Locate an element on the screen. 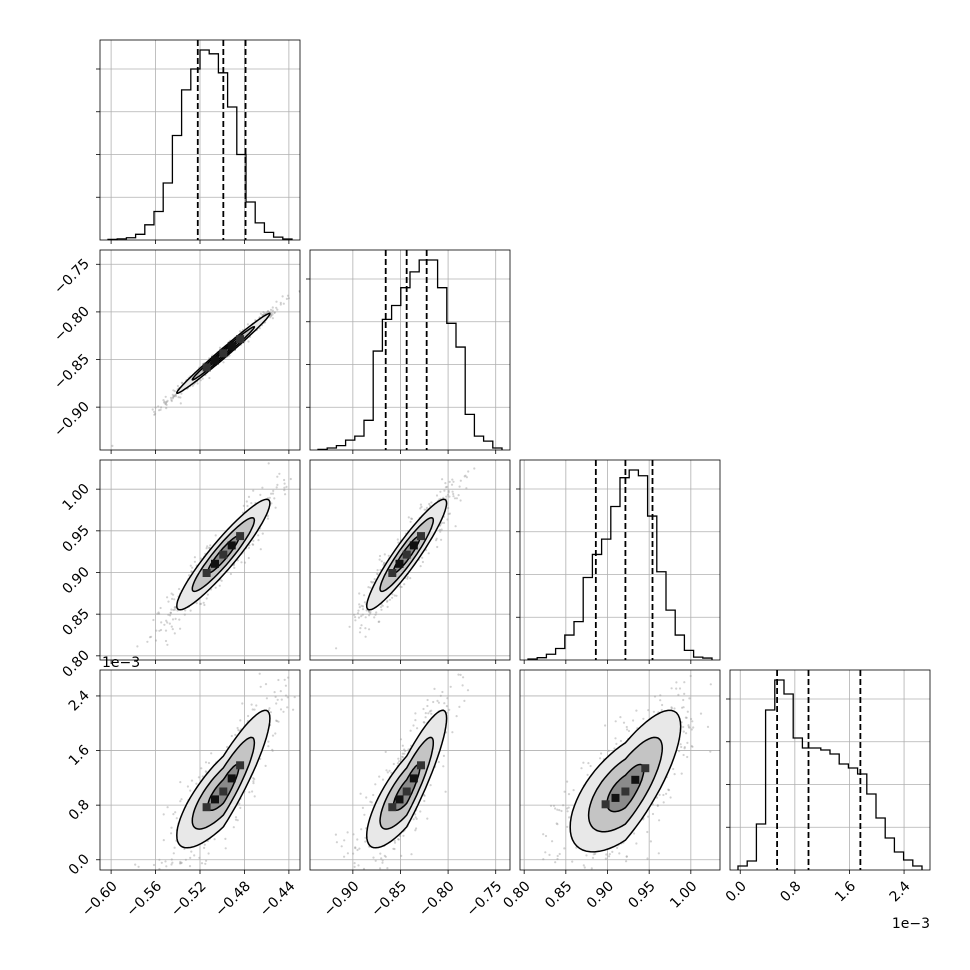 The image size is (970, 970). y-tick-label: 2.4 is located at coordinates (79, 700).